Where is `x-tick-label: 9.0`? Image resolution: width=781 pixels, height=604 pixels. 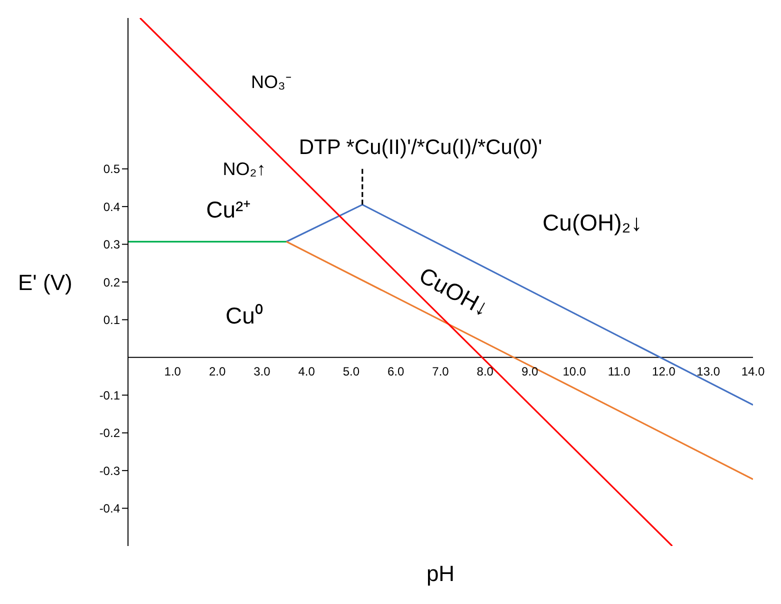
x-tick-label: 9.0 is located at coordinates (529, 371).